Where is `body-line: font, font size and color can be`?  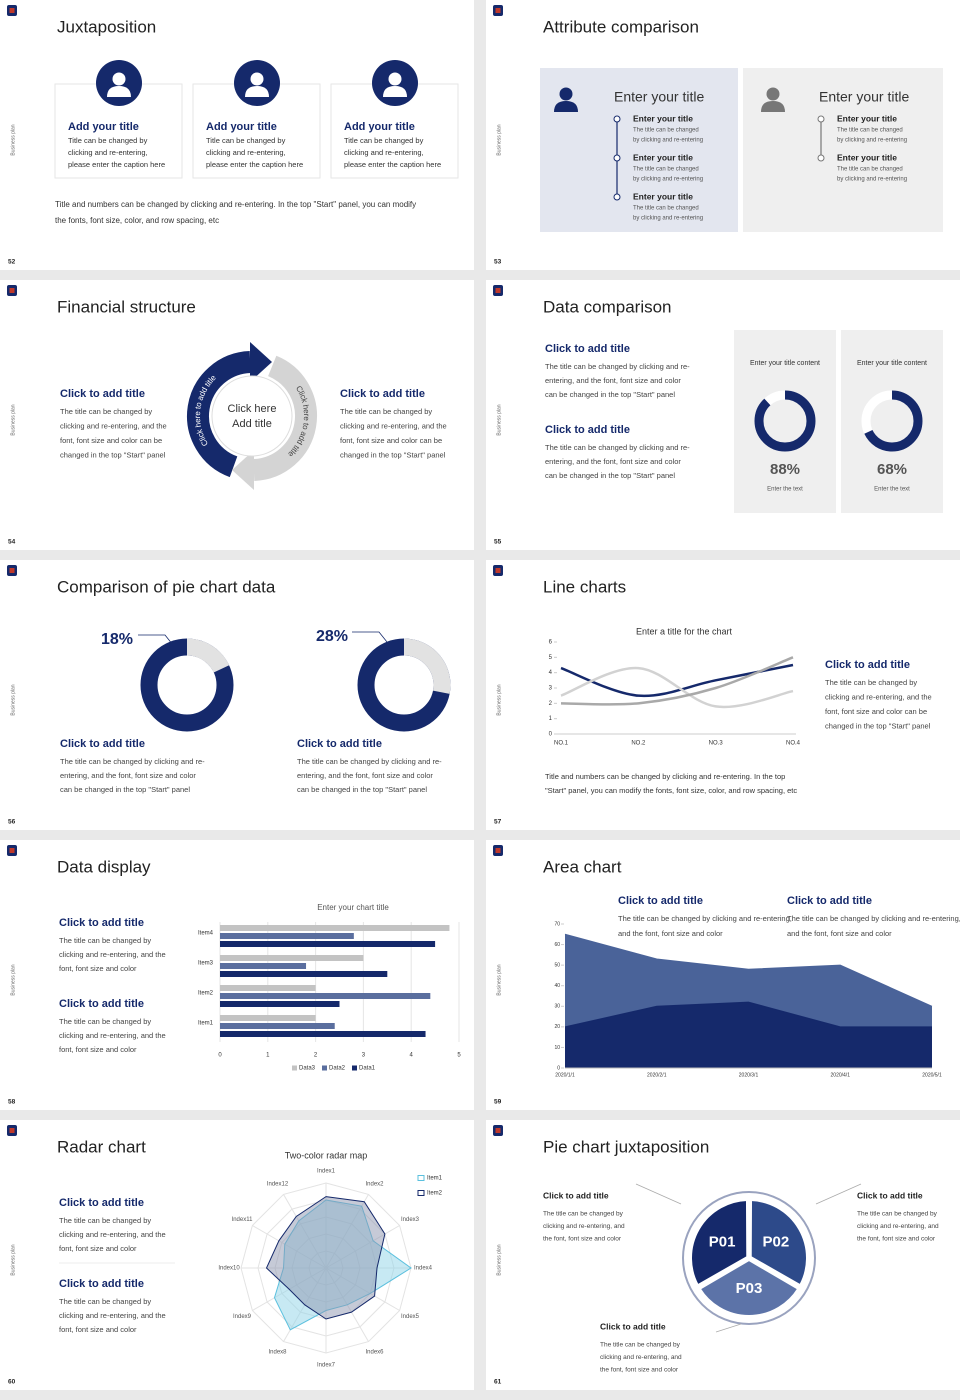 body-line: font, font size and color can be is located at coordinates (391, 440).